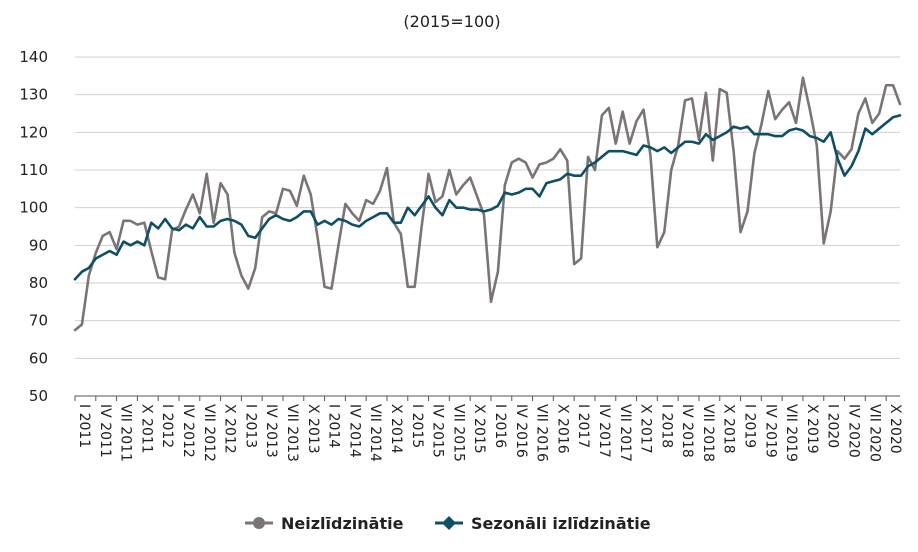 The height and width of the screenshot is (552, 918). What do you see at coordinates (375, 433) in the screenshot?
I see `x-tick-label: VII 2014` at bounding box center [375, 433].